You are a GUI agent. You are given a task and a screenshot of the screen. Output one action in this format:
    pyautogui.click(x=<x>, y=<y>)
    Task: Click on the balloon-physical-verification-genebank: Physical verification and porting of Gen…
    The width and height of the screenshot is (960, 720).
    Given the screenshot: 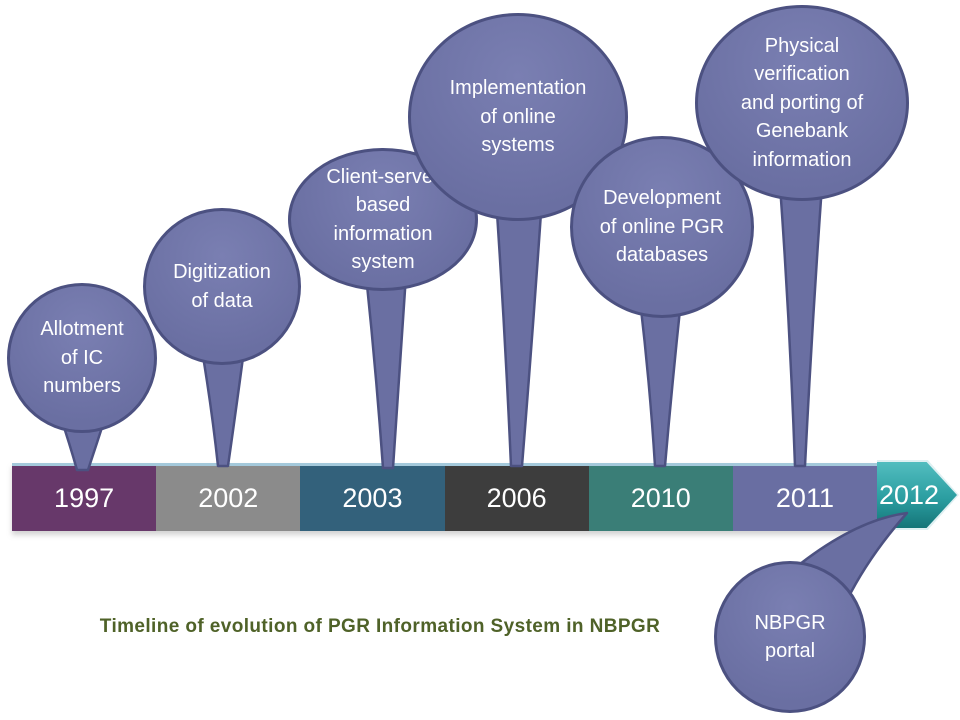 What is the action you would take?
    pyautogui.click(x=802, y=103)
    